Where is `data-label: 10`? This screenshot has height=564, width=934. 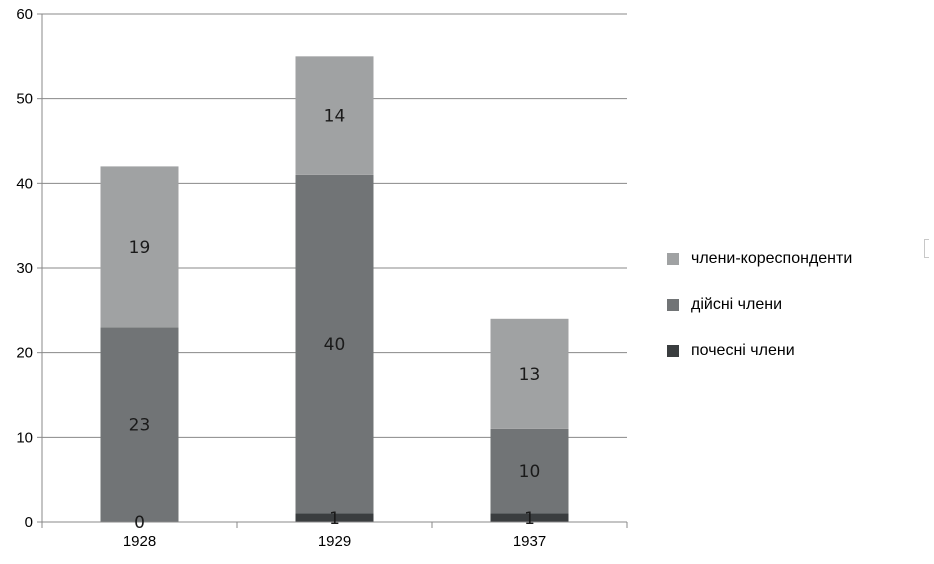 data-label: 10 is located at coordinates (530, 472).